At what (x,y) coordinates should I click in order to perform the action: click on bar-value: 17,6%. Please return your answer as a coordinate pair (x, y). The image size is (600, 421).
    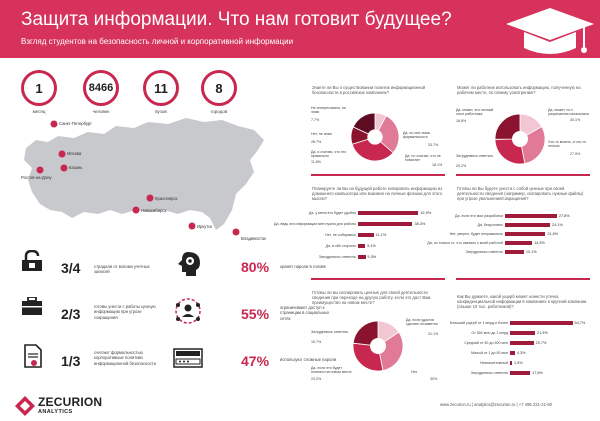
    Looking at the image, I should click on (537, 373).